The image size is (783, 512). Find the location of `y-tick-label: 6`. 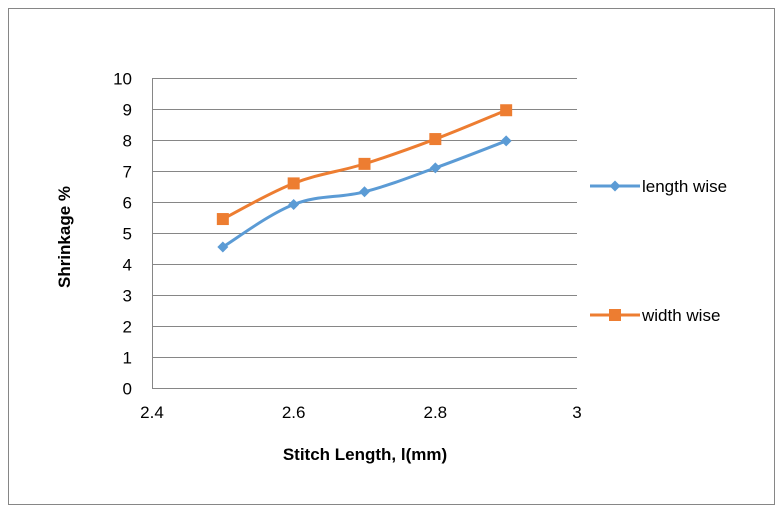

y-tick-label: 6 is located at coordinates (127, 203).